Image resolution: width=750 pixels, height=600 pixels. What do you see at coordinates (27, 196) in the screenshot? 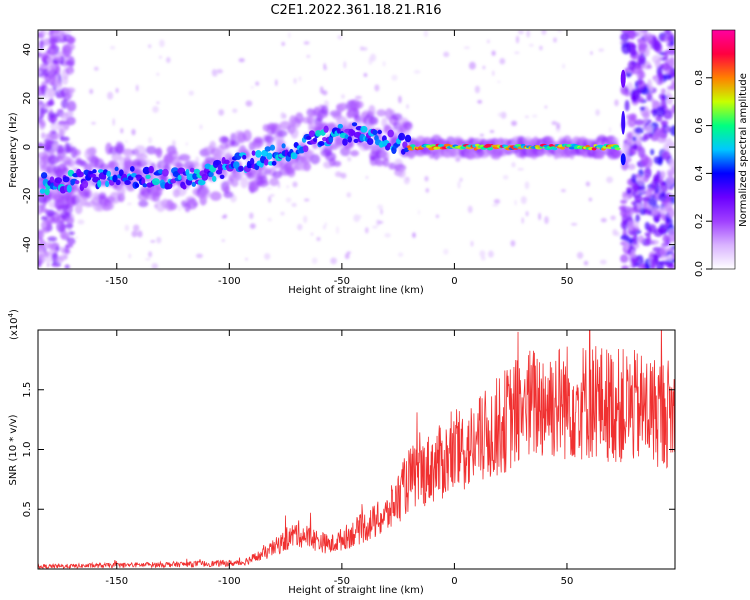
I see `y-tick-label: -20` at bounding box center [27, 196].